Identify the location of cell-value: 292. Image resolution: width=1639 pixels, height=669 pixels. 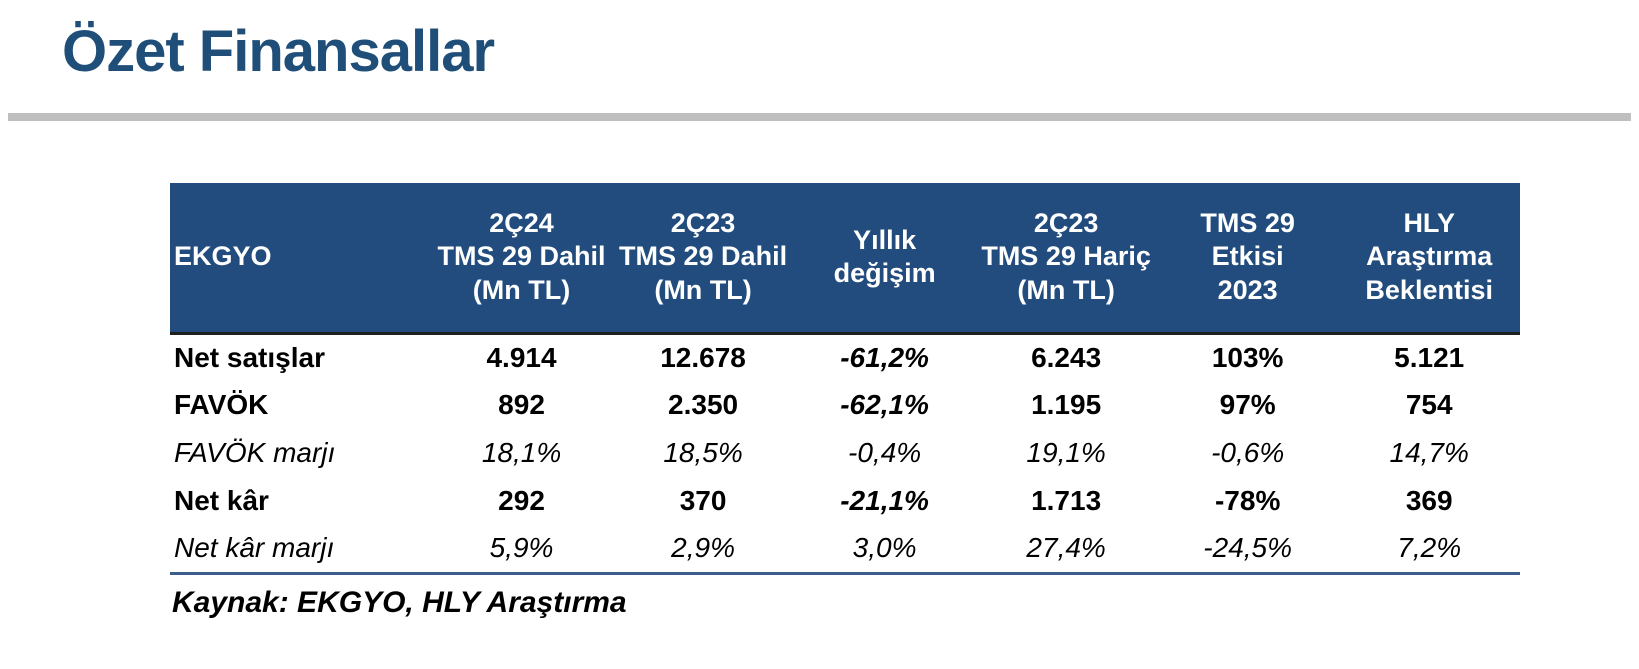
(521, 500).